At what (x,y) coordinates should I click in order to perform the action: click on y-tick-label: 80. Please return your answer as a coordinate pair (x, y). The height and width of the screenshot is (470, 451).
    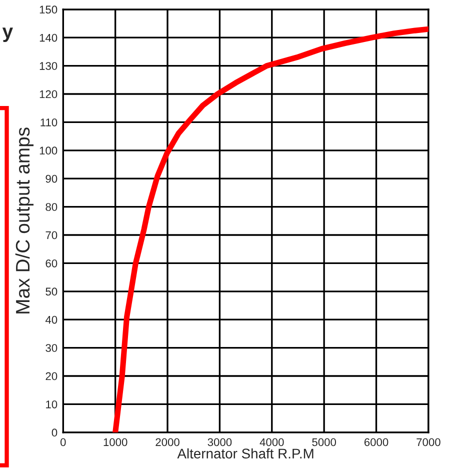
    Looking at the image, I should click on (52, 207).